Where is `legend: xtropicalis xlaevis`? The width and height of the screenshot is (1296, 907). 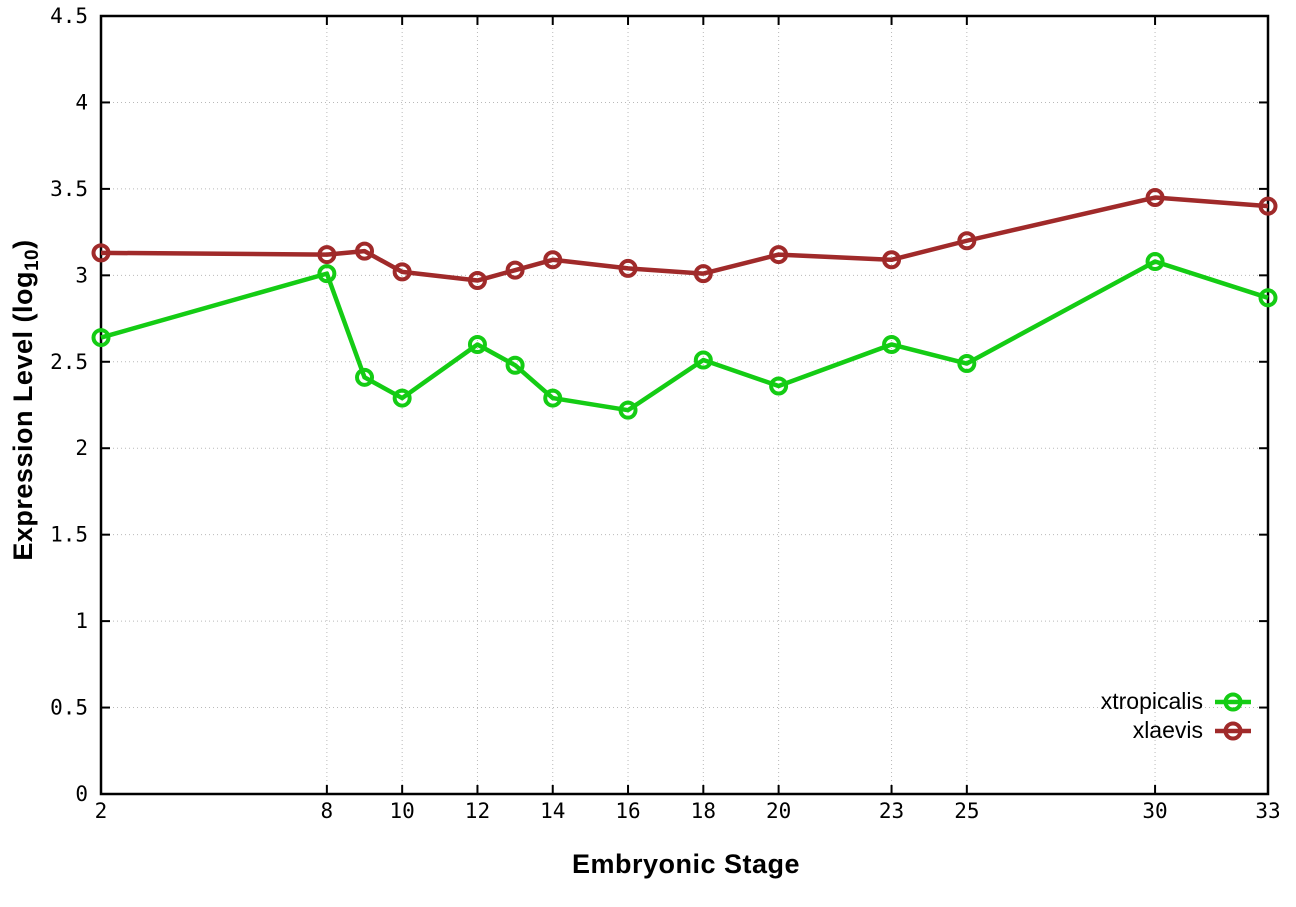
legend: xtropicalis xlaevis is located at coordinates (1177, 716).